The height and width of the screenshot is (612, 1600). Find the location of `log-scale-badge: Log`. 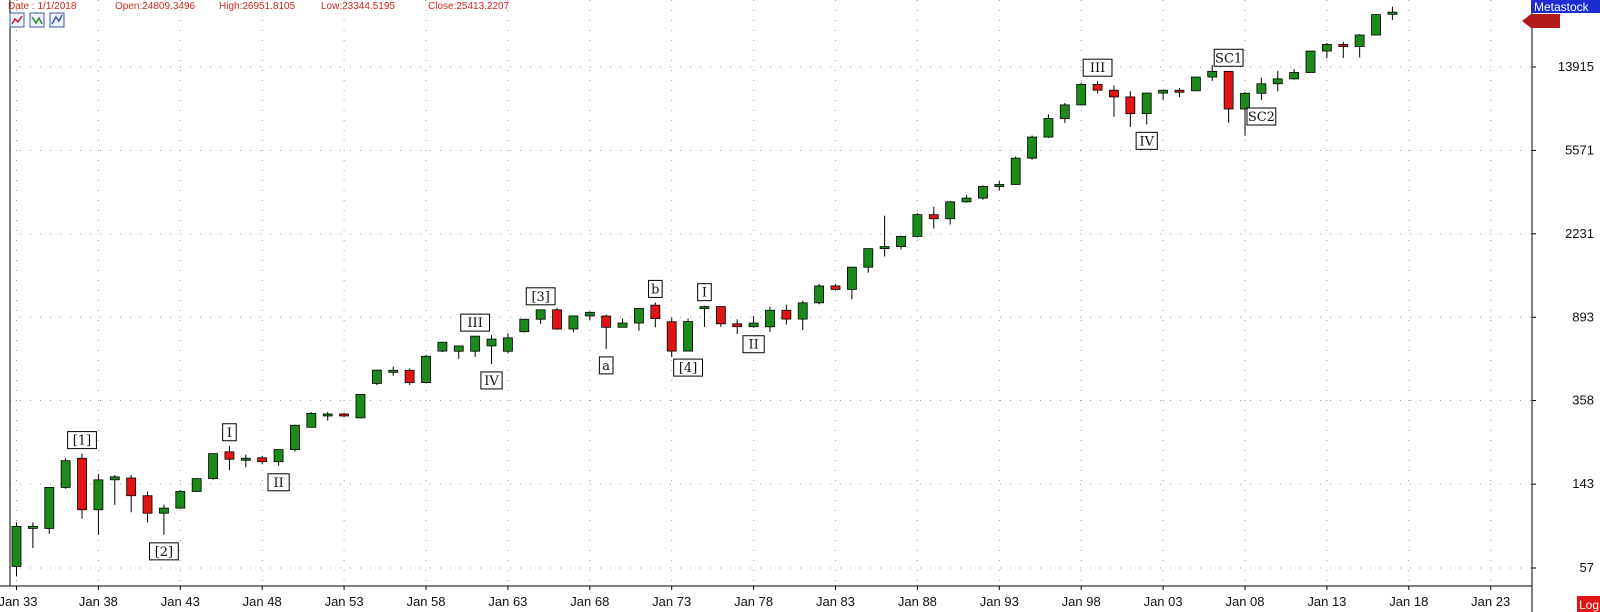

log-scale-badge: Log is located at coordinates (1588, 604).